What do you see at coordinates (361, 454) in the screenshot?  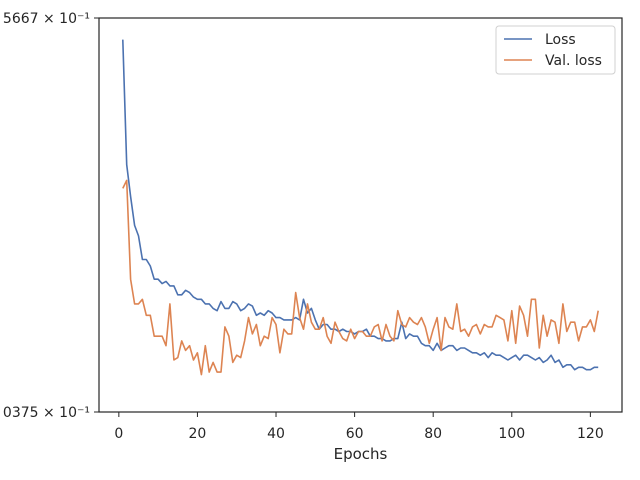 I see `x-axis-label: Epochs` at bounding box center [361, 454].